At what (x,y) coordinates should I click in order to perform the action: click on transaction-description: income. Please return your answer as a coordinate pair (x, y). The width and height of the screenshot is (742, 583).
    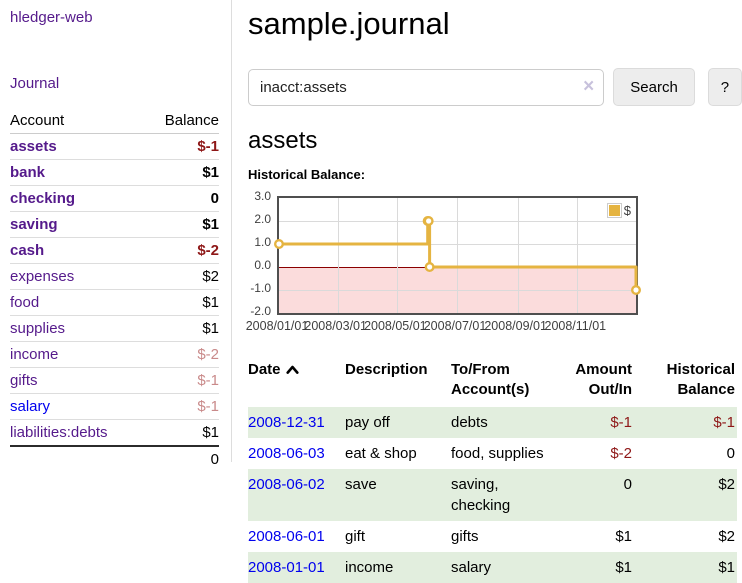
    Looking at the image, I should click on (369, 567).